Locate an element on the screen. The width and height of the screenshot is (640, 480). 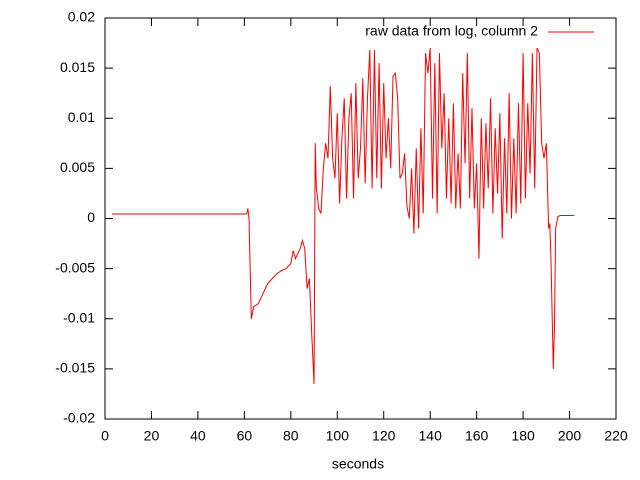
x-tick-label: 120 is located at coordinates (384, 436).